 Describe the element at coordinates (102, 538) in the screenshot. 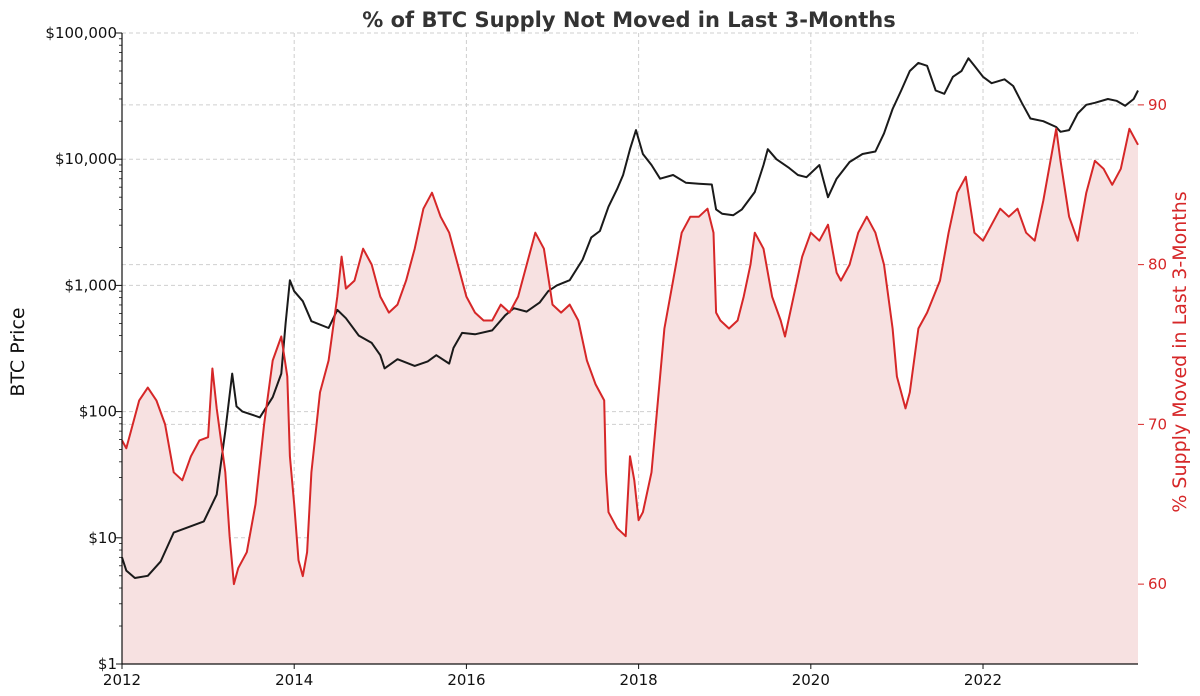

I see `y-tick-label-left: $10` at that location.